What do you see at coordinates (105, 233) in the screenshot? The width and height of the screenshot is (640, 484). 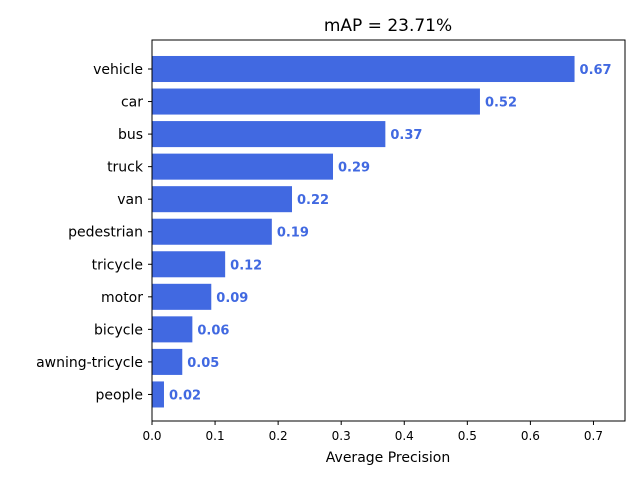 I see `y-tick-label: pedestrian` at bounding box center [105, 233].